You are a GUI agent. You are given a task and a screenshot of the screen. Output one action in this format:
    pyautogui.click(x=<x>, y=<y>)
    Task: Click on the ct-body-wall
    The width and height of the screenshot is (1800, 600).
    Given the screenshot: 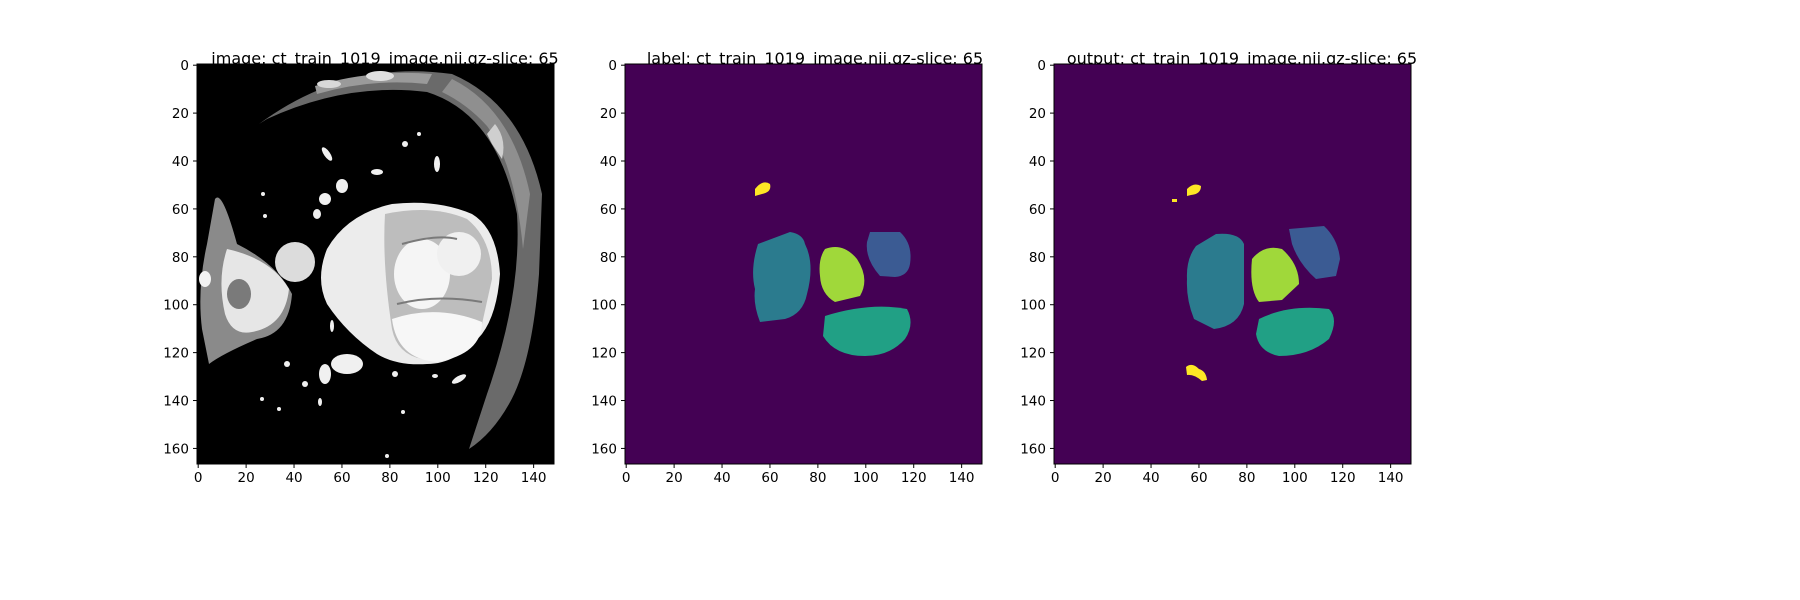 What is the action you would take?
    pyautogui.click(x=400, y=260)
    